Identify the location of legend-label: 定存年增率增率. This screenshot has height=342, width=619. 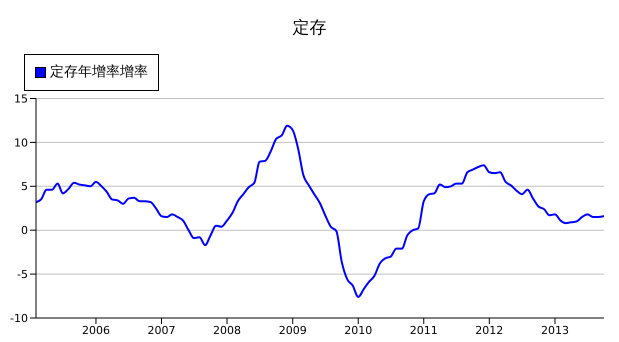
(98, 72).